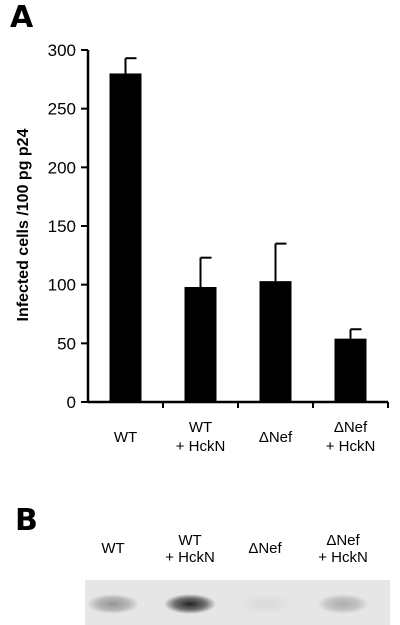  Describe the element at coordinates (66, 343) in the screenshot. I see `y-tick-label: 50` at that location.